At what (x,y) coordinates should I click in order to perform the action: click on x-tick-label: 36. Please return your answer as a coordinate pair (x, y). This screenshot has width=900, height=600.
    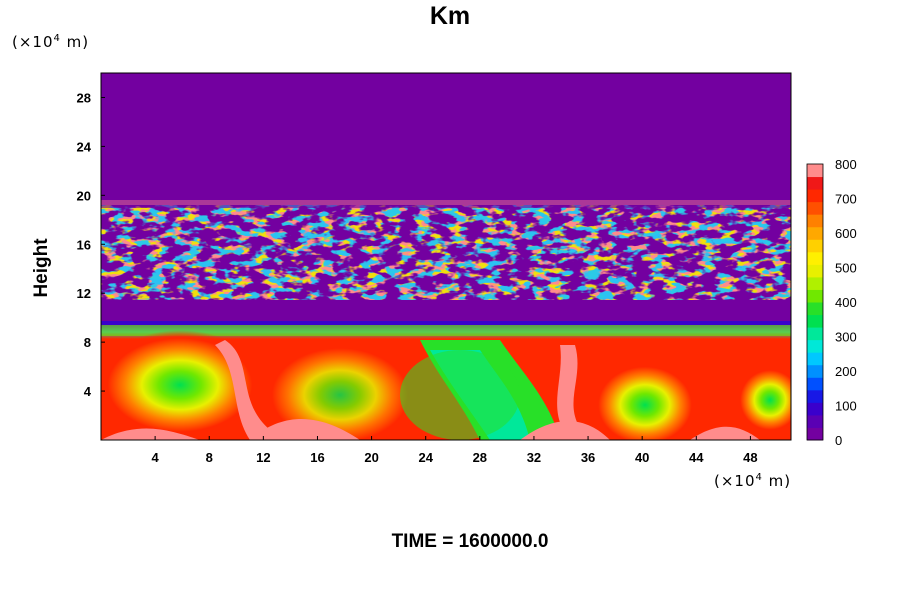
    Looking at the image, I should click on (588, 457).